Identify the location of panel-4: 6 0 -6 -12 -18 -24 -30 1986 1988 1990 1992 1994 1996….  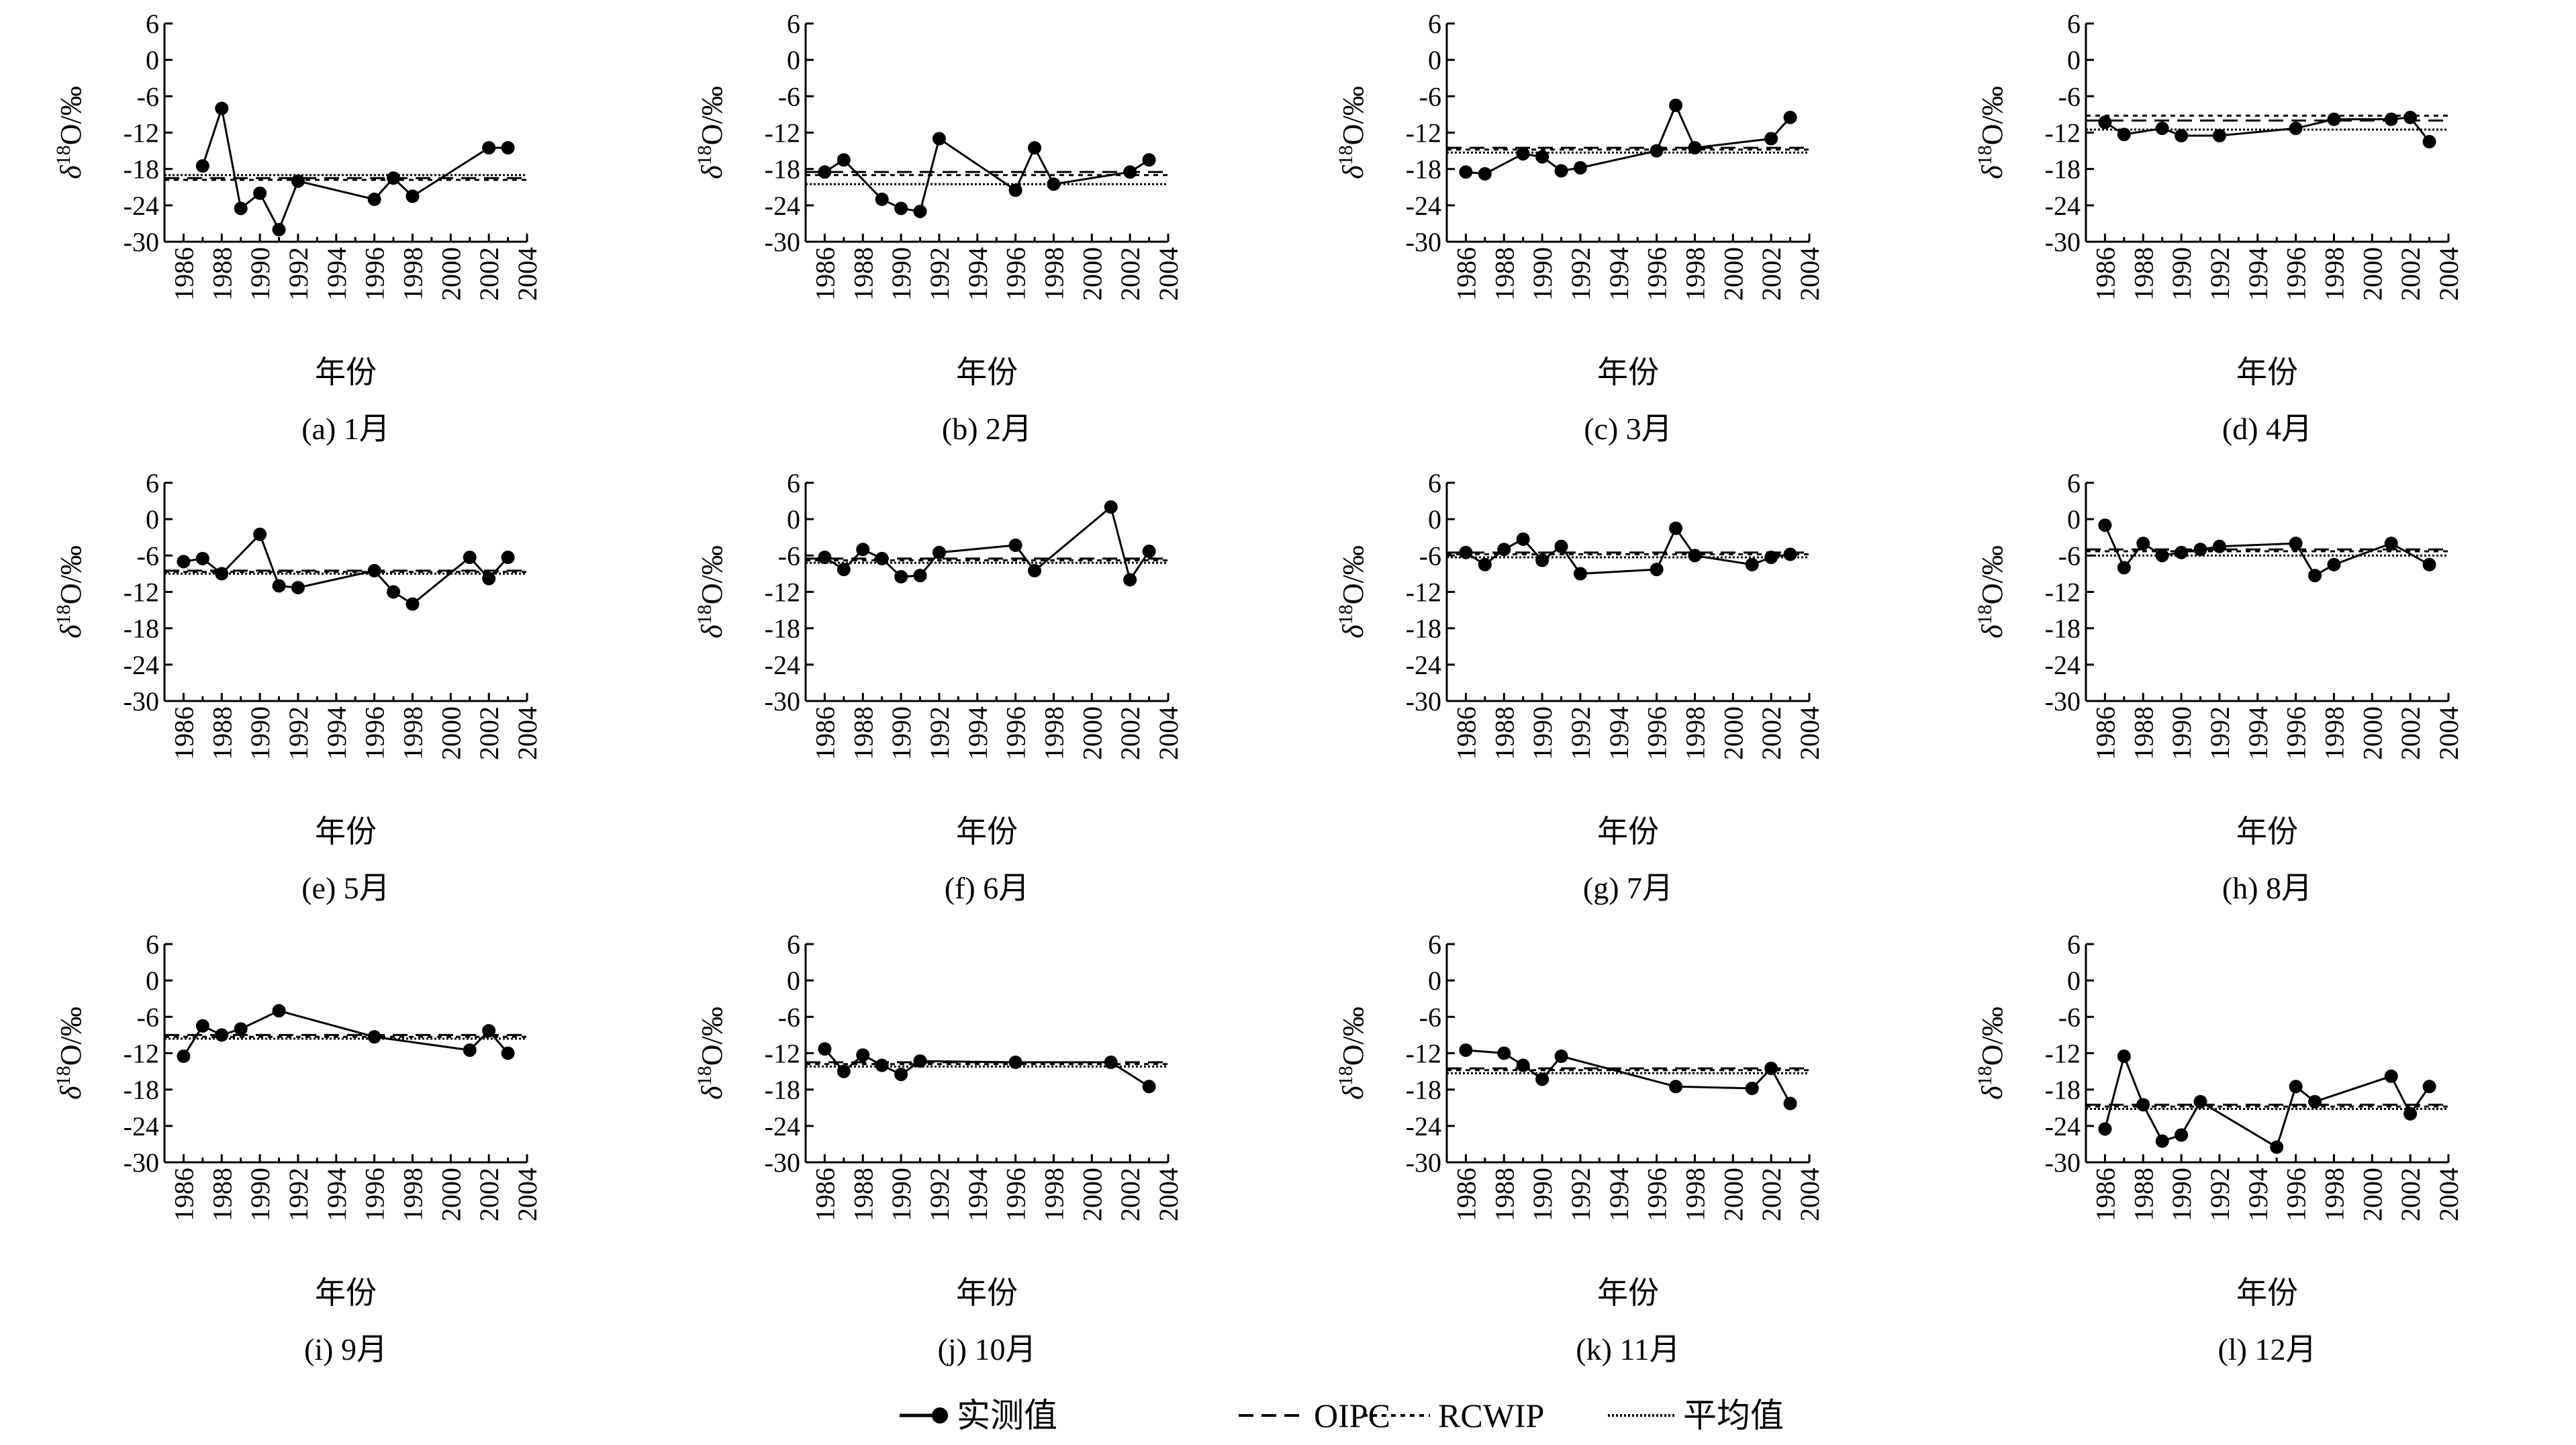
(2219, 227).